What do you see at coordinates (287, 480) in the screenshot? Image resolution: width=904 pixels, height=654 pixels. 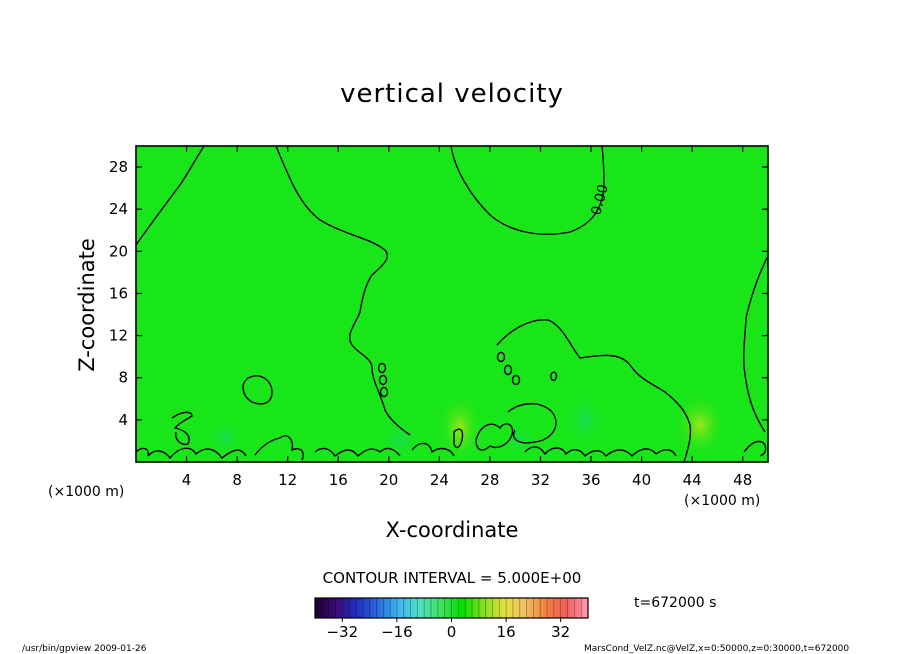 I see `x-tick-label: 12` at bounding box center [287, 480].